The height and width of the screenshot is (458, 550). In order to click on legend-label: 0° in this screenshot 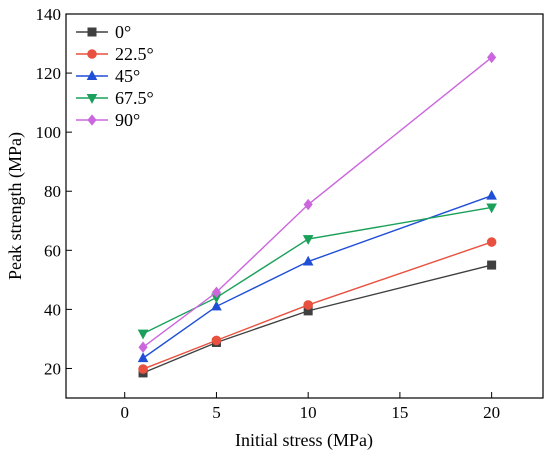, I will do `click(123, 32)`.